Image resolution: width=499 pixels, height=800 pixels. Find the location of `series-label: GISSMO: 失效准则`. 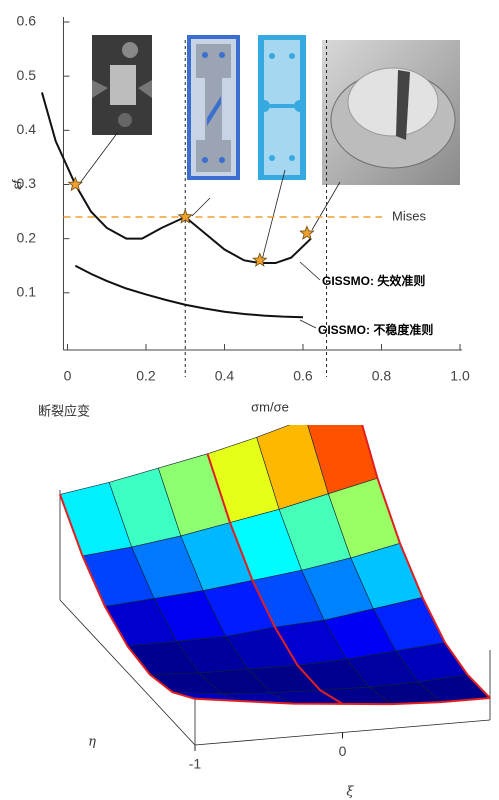

series-label: GISSMO: 失效准则 is located at coordinates (373, 280).